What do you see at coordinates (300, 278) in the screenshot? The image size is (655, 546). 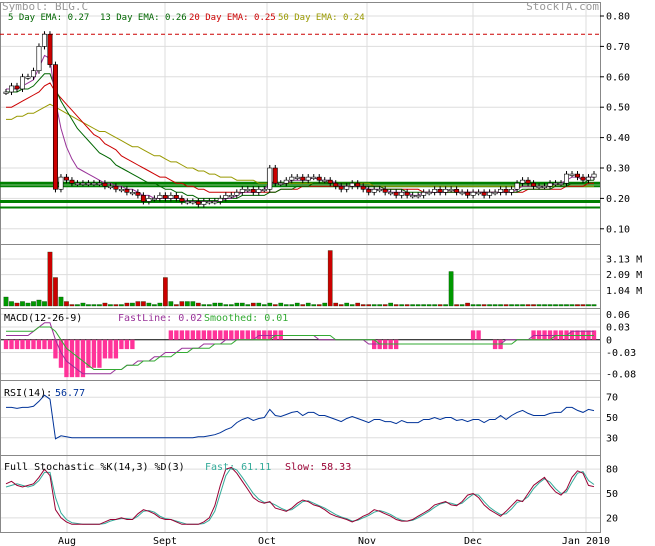 I see `volume-panel` at bounding box center [300, 278].